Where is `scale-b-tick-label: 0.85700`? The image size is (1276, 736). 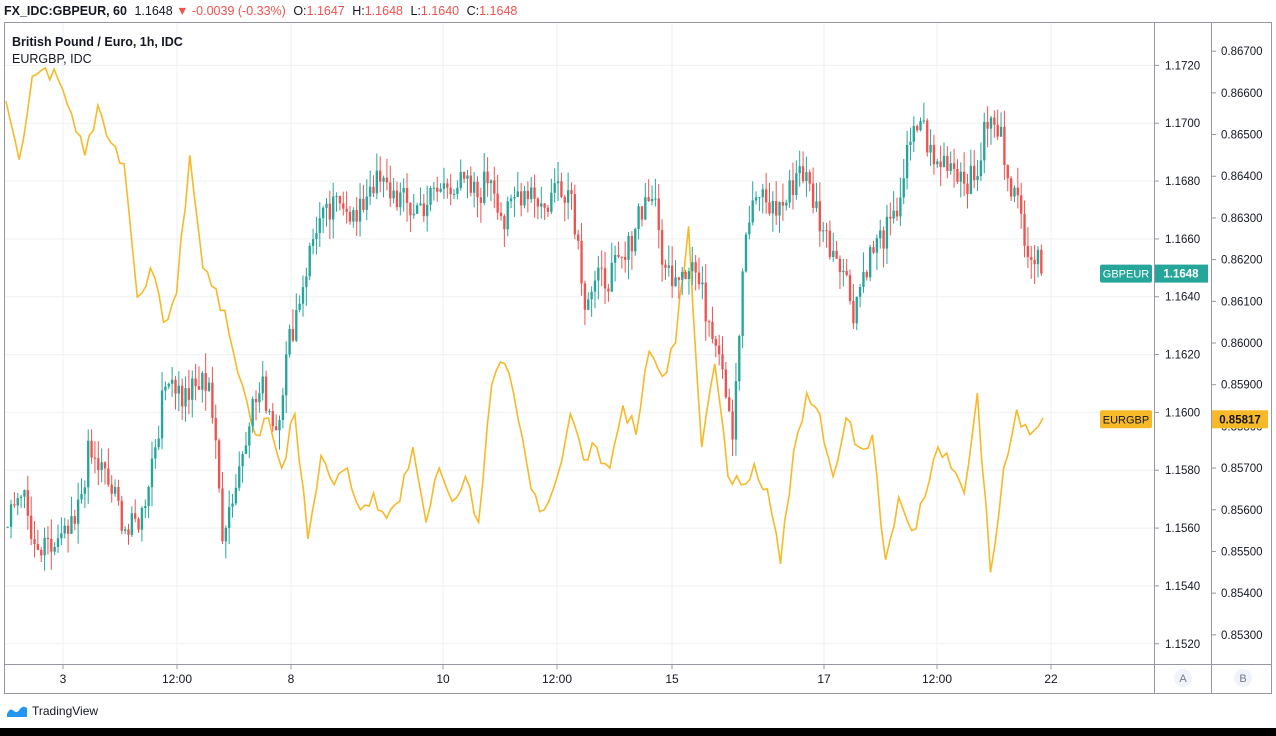 scale-b-tick-label: 0.85700 is located at coordinates (1242, 469).